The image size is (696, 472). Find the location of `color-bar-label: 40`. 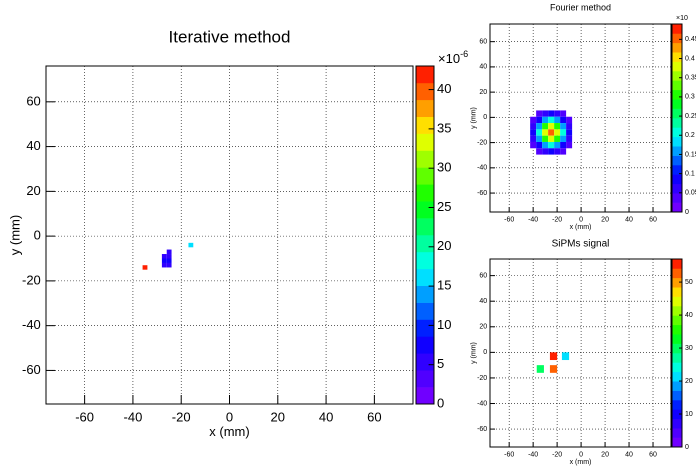

color-bar-label: 40 is located at coordinates (689, 315).